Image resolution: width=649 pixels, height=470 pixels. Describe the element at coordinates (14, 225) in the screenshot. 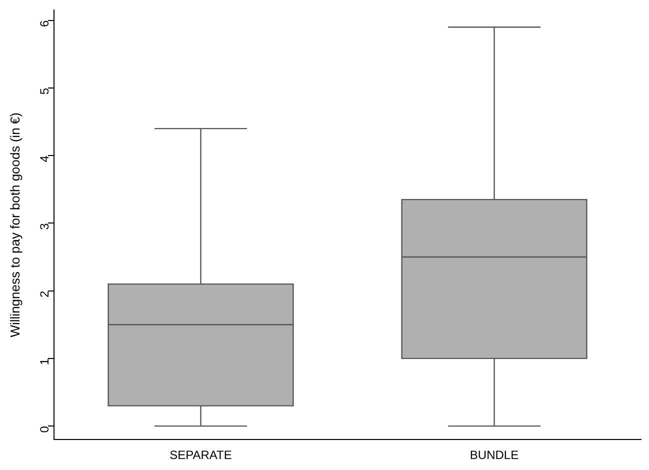

I see `y-axis-title: Willingness to pay for both goods (in €)` at that location.